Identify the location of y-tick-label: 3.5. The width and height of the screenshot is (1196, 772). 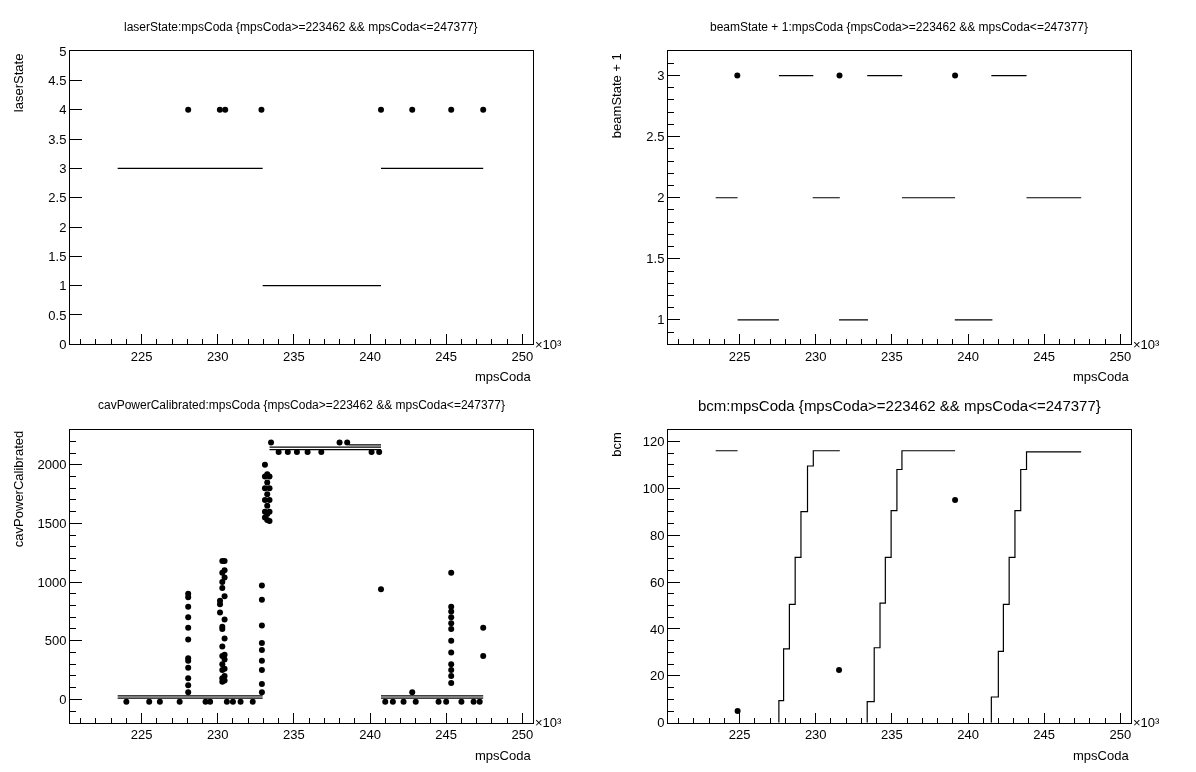
(57, 139).